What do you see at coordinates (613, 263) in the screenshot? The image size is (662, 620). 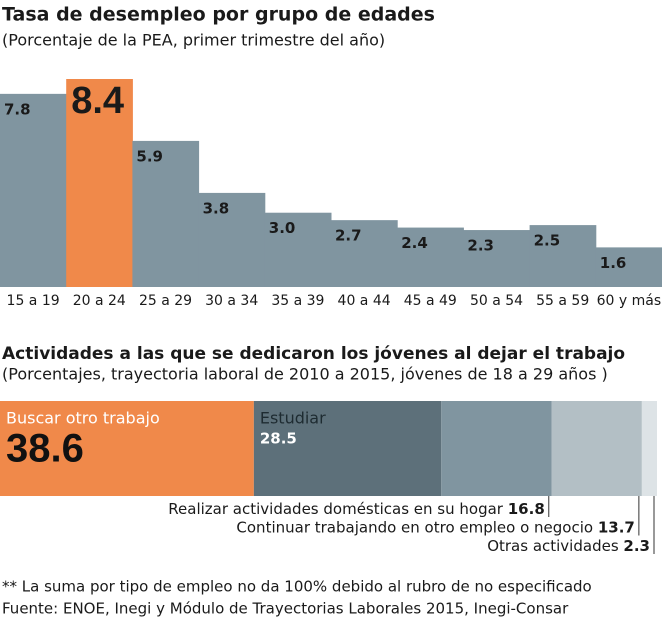 I see `value-label: 1.6` at bounding box center [613, 263].